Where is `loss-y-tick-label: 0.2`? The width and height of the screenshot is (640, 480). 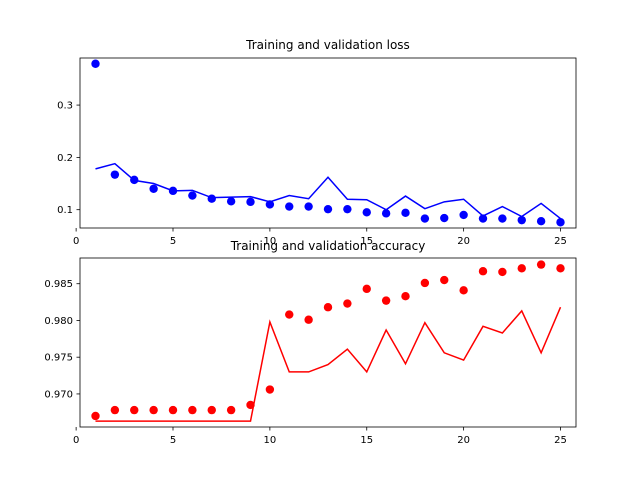
loss-y-tick-label: 0.2 is located at coordinates (65, 158).